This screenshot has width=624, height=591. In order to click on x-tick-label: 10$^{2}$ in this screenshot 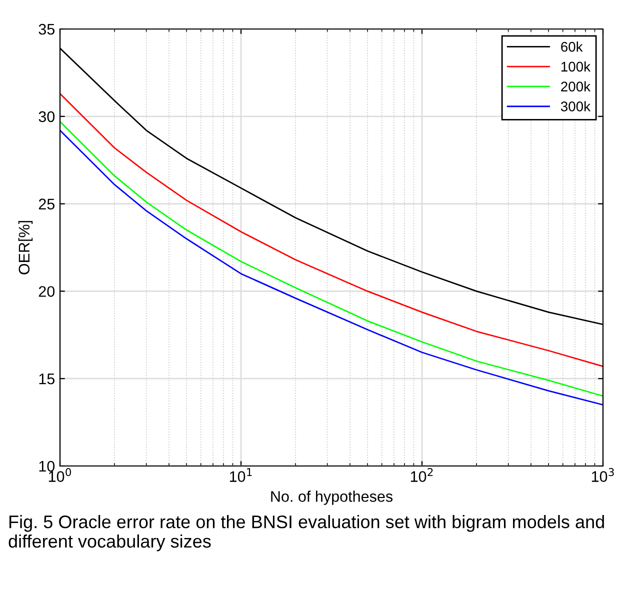, I will do `click(421, 475)`.